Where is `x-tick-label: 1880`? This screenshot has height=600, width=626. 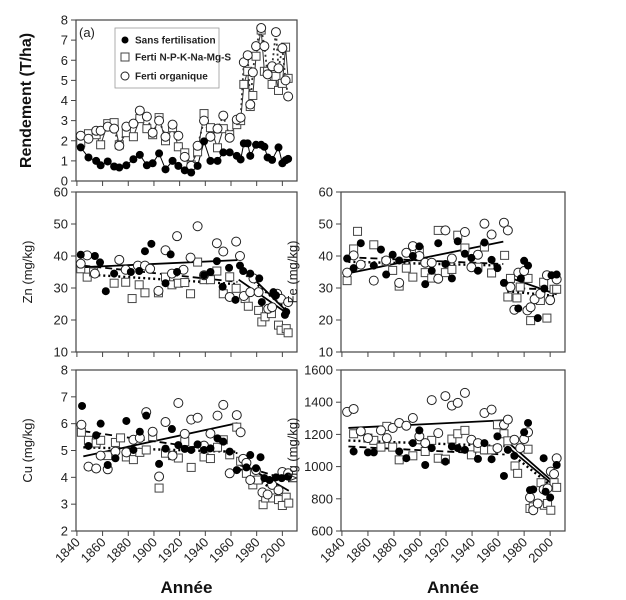 x-tick-label: 1880 is located at coordinates (118, 550).